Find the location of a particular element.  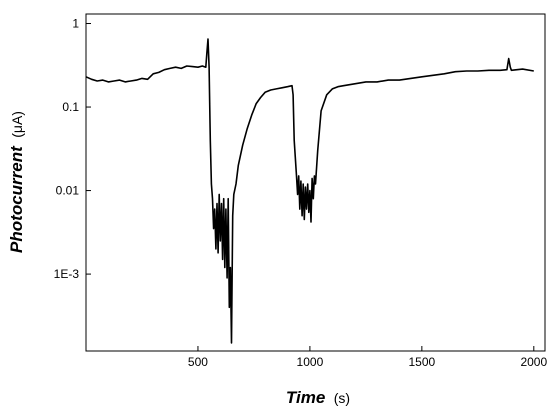

x-axis-title: Time (s) is located at coordinates (318, 397).